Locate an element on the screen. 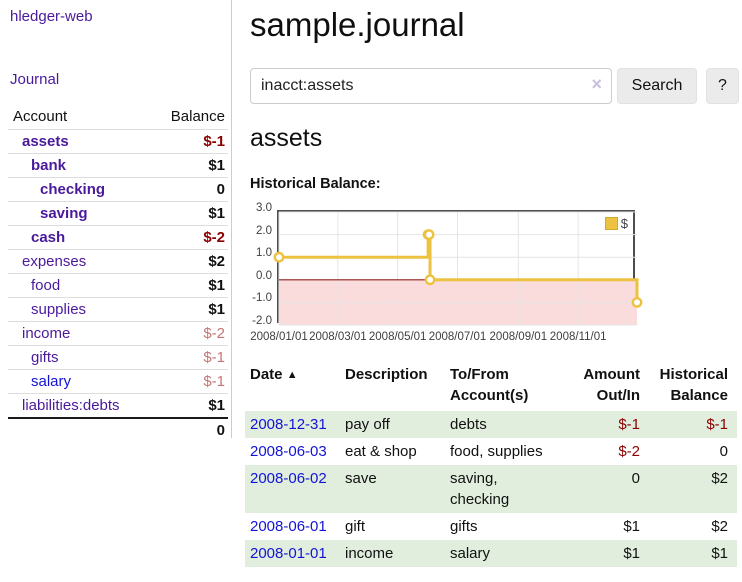 Image resolution: width=742 pixels, height=582 pixels. accounts-table-header: Account Balance is located at coordinates (118, 118).